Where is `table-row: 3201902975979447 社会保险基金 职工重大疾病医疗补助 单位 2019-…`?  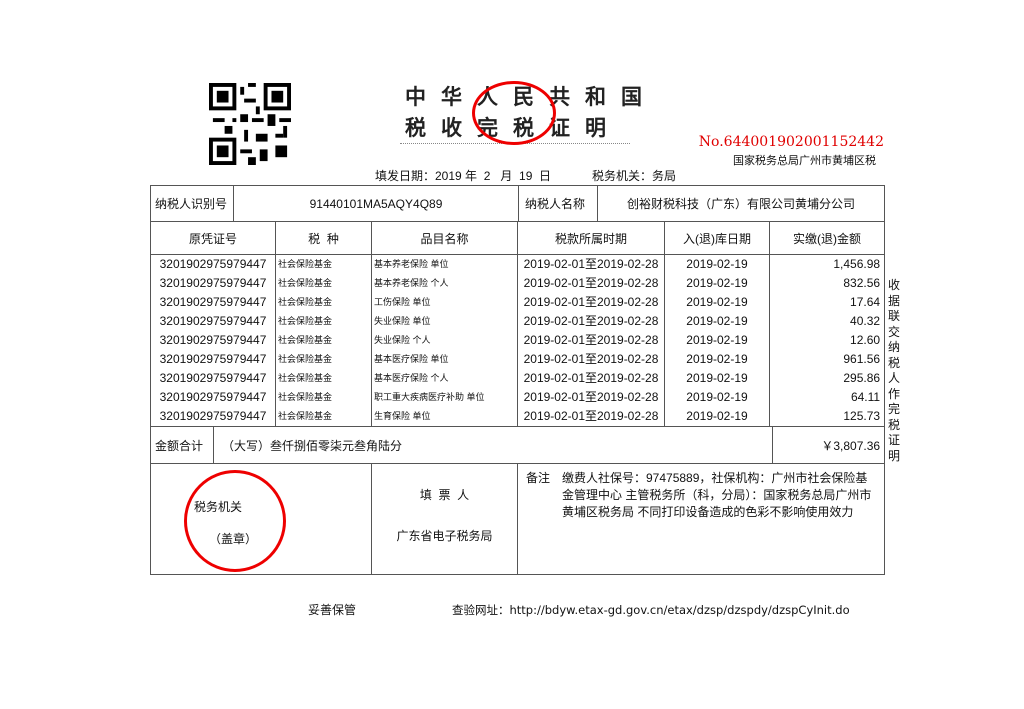 table-row: 3201902975979447 社会保险基金 职工重大疾病医疗补助 单位 2019-… is located at coordinates (518, 397).